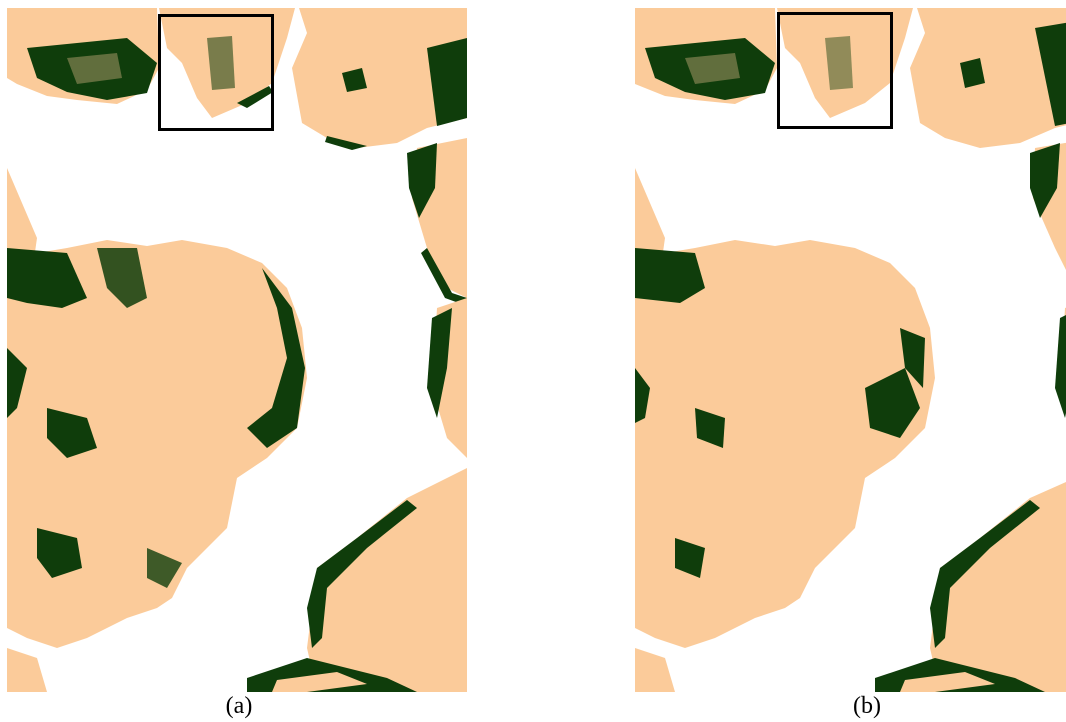 The width and height of the screenshot is (1066, 722). I want to click on zoom-frame-b, so click(835, 70).